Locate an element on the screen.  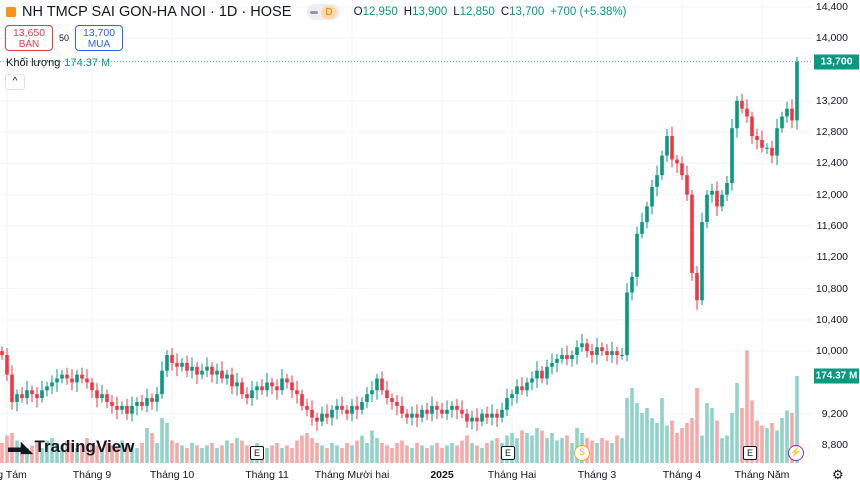
price-axis-label: 10,400 is located at coordinates (831, 319).